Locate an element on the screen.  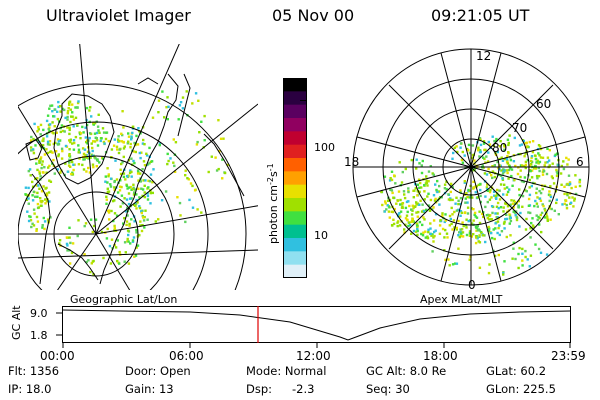
colorbar-label: photon cm-2s-1 is located at coordinates (273, 203).